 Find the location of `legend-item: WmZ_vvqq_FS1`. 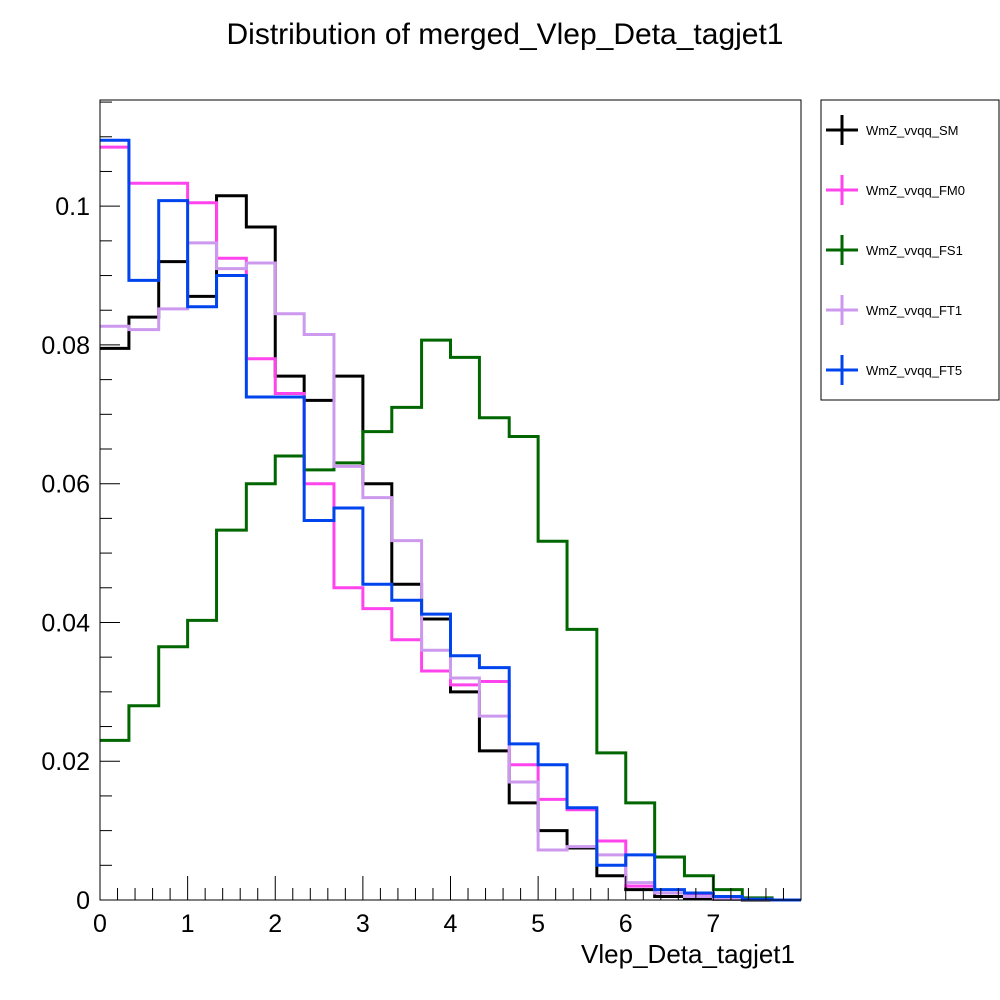

legend-item: WmZ_vvqq_FS1 is located at coordinates (894, 250).